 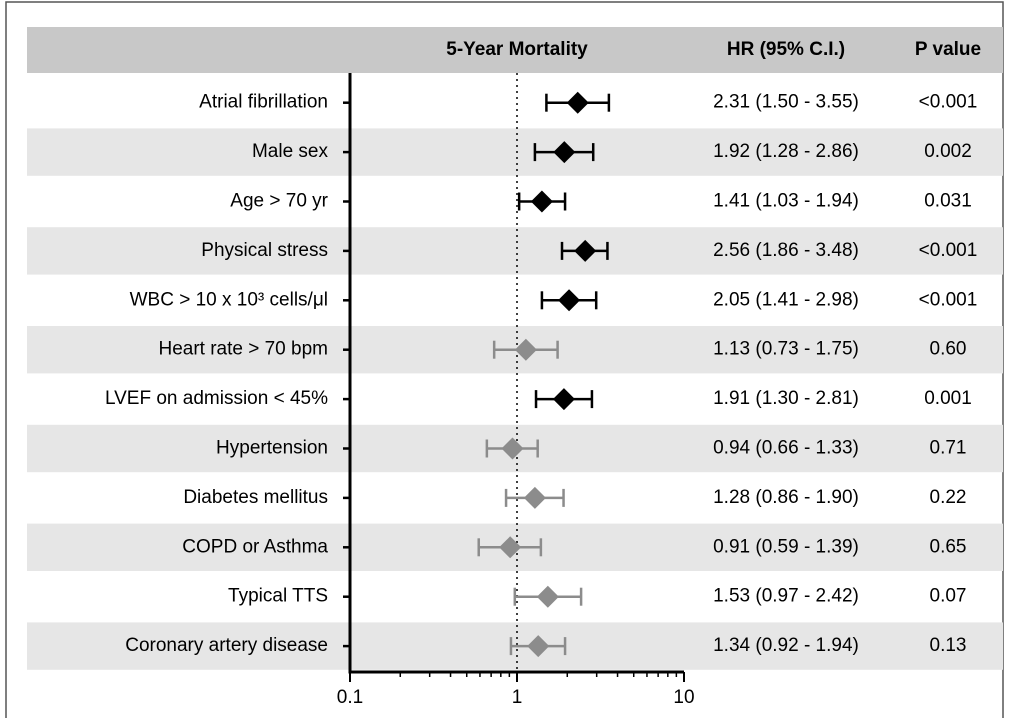 I want to click on p-value: 0.001, so click(x=948, y=398).